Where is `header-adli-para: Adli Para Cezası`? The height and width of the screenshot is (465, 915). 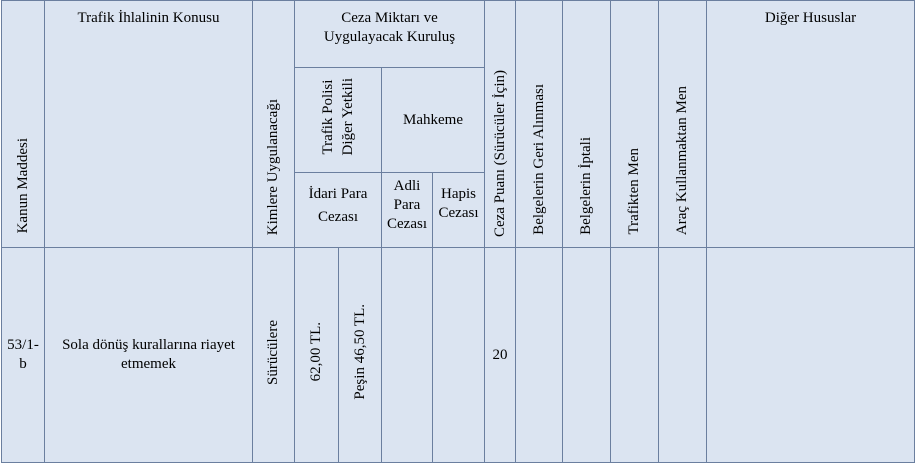
header-adli-para: Adli Para Cezası is located at coordinates (407, 210).